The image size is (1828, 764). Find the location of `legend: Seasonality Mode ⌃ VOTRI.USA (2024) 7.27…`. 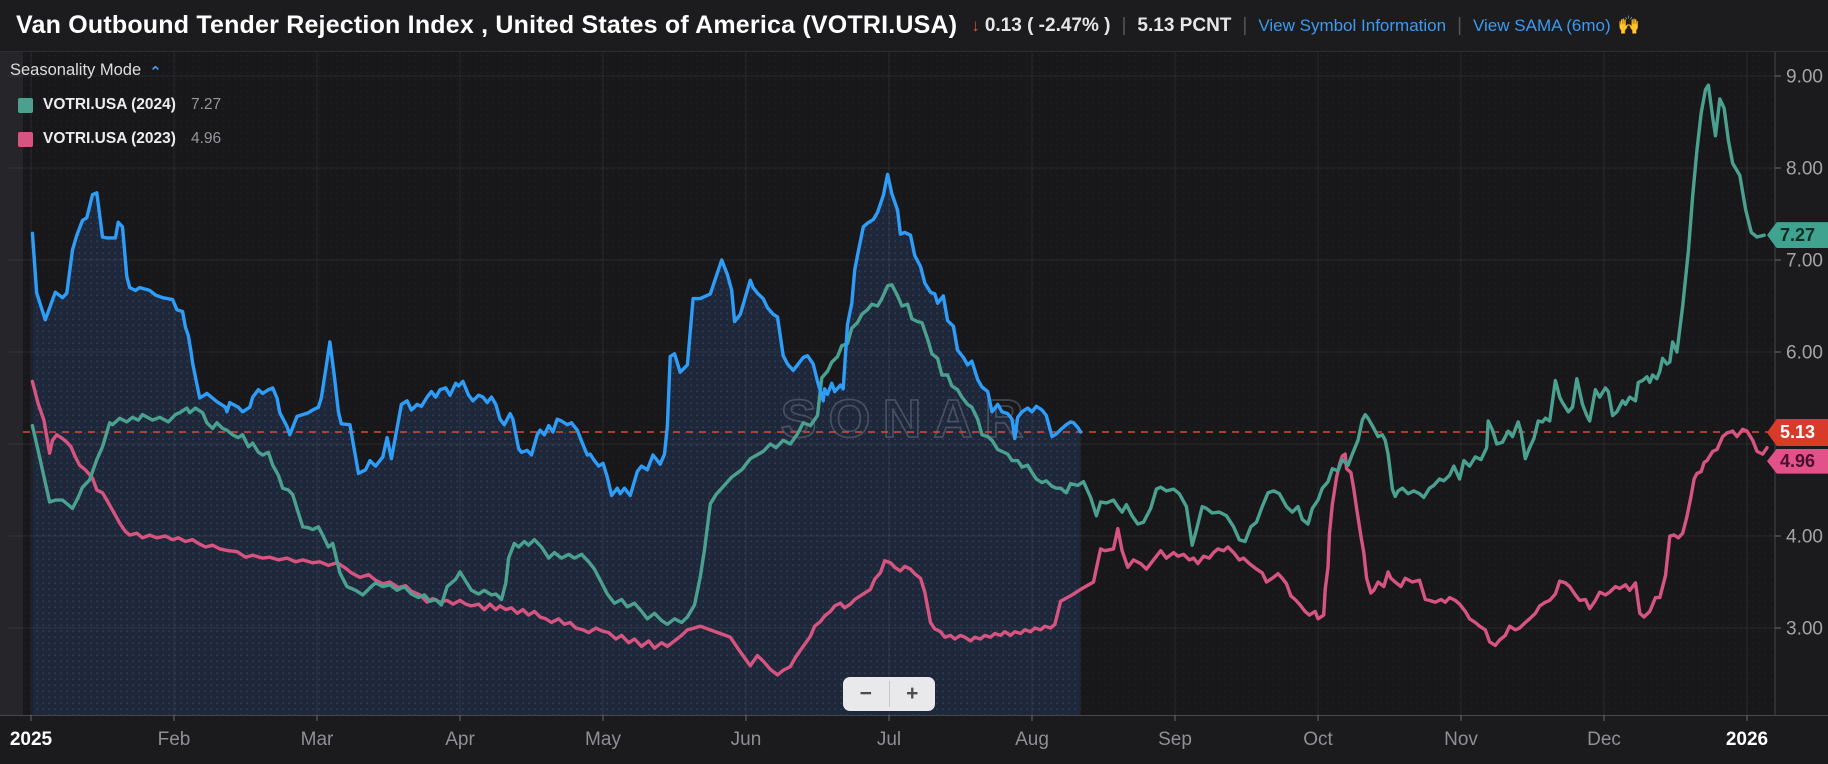

legend: Seasonality Mode ⌃ VOTRI.USA (2024) 7.27… is located at coordinates (115, 104).